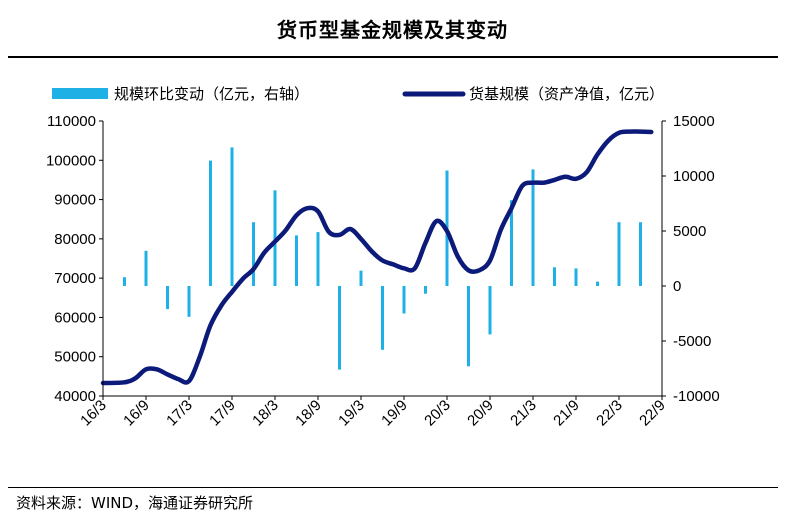  What do you see at coordinates (566, 413) in the screenshot?
I see `x-tick-label-11: 21/9` at bounding box center [566, 413].